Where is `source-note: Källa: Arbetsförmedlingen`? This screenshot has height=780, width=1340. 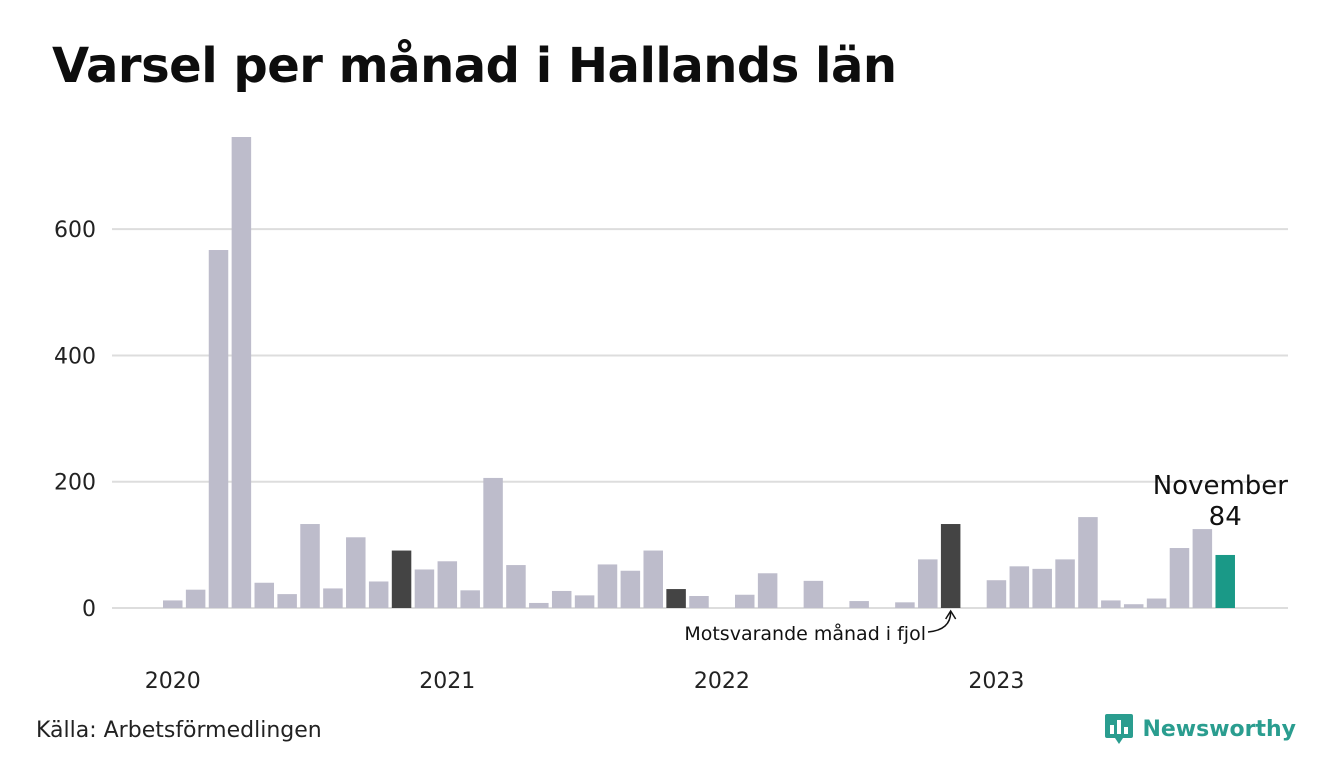
source-note: Källa: Arbetsförmedlingen is located at coordinates (179, 730).